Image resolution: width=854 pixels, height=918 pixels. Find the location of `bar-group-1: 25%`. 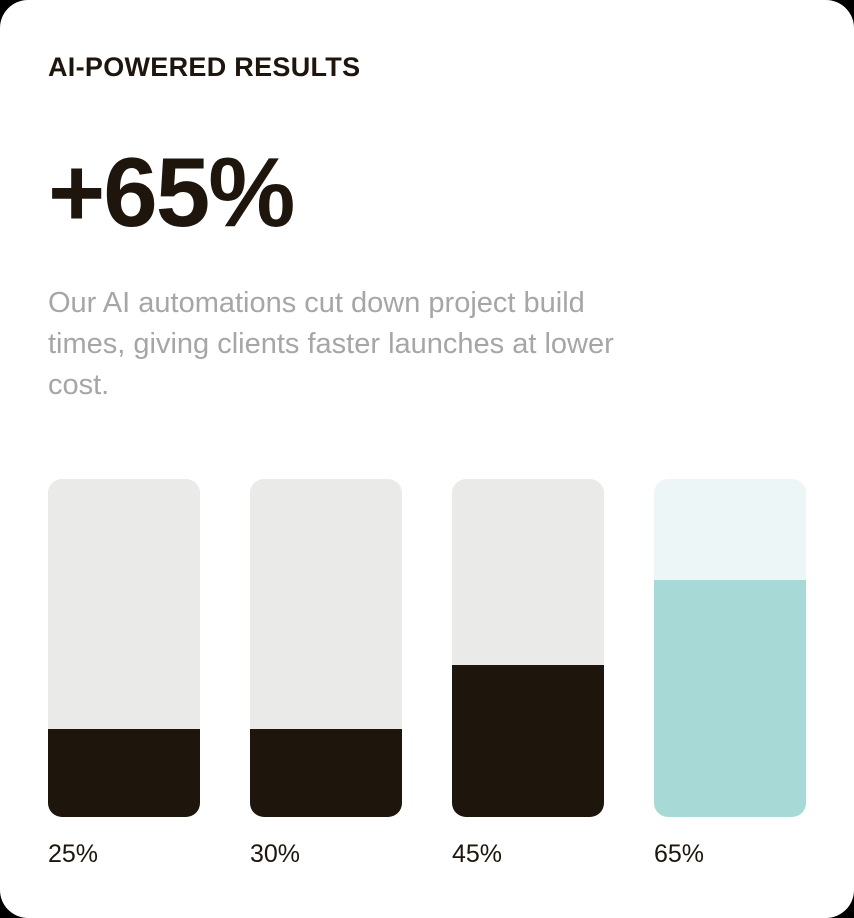

bar-group-1: 25% is located at coordinates (124, 674).